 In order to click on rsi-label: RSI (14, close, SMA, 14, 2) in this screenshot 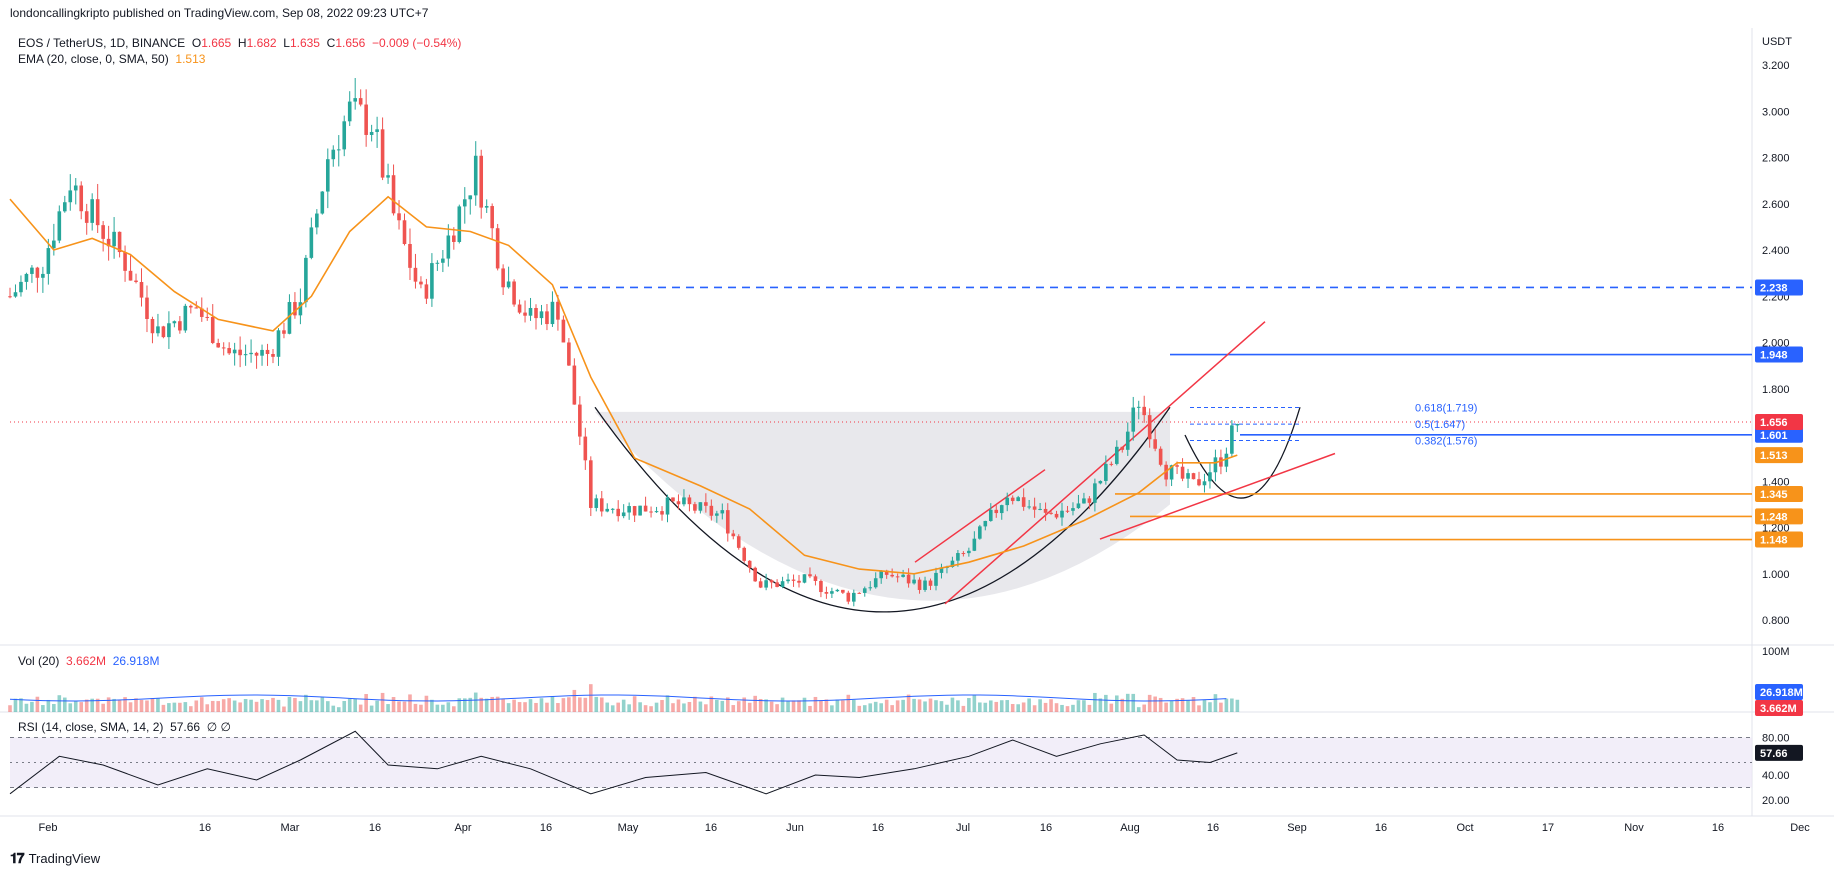, I will do `click(91, 727)`.